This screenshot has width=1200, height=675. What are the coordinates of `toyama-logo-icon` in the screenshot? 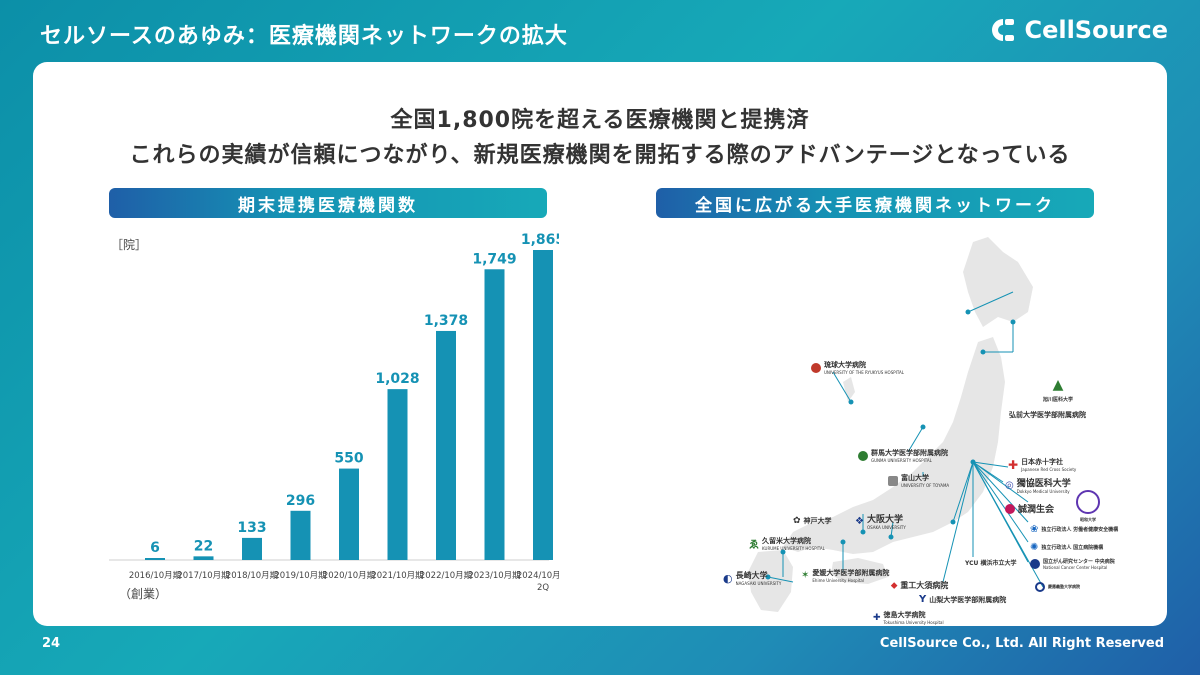 It's located at (893, 480).